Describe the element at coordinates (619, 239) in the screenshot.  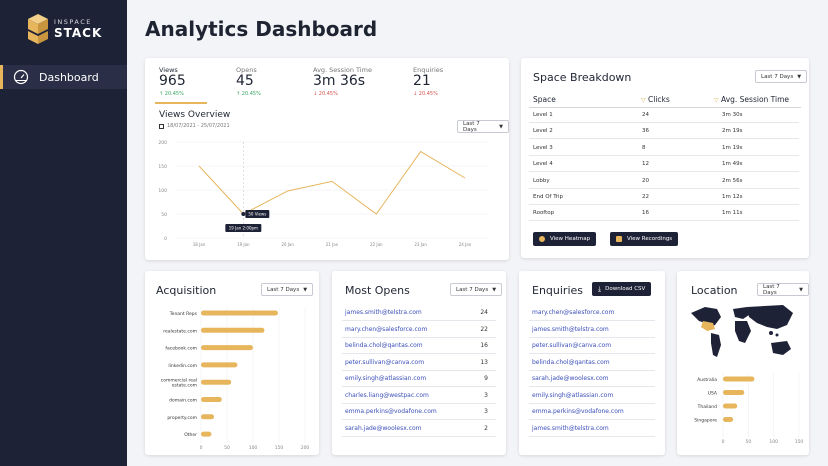
I see `video-icon` at that location.